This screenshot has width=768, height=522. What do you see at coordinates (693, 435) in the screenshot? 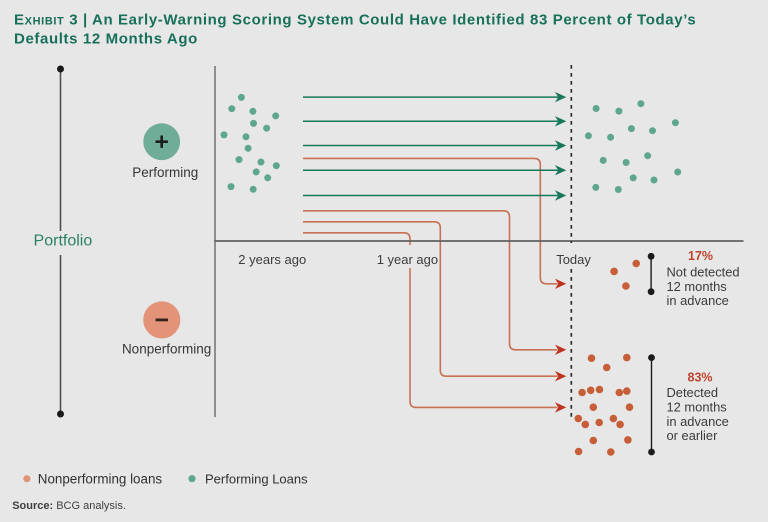
I see `svg-text: or earlier` at bounding box center [693, 435].